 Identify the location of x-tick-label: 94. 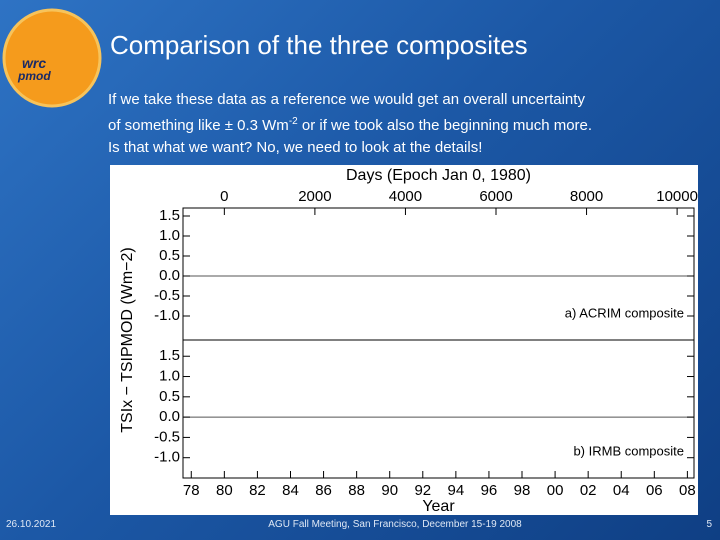
(456, 490).